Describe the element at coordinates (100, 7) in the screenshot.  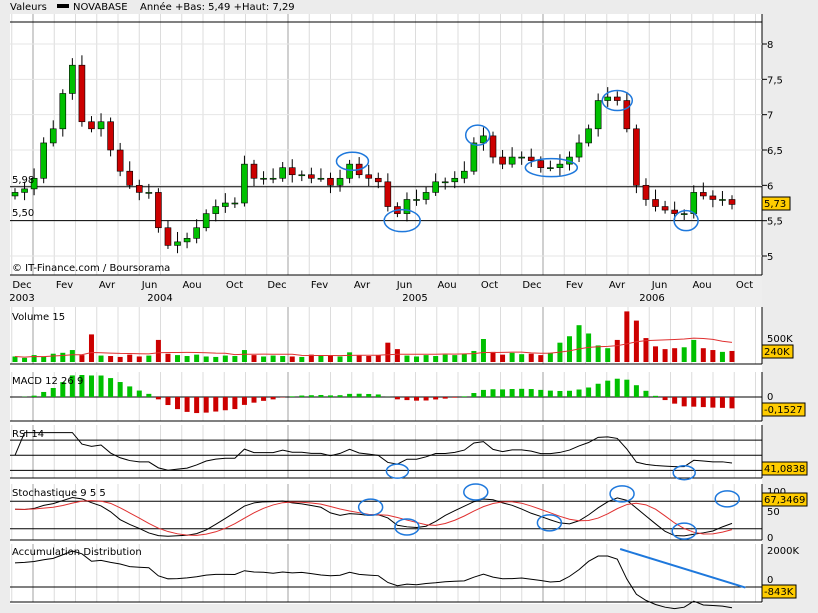
I see `header-symbol: NOVABASE` at that location.